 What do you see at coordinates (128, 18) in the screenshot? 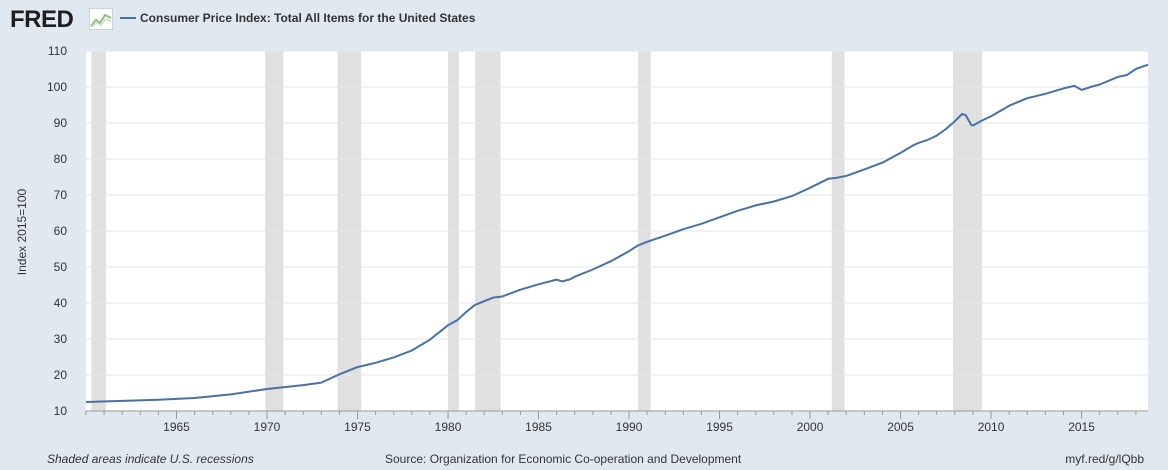
I see `legend-series-swatch` at bounding box center [128, 18].